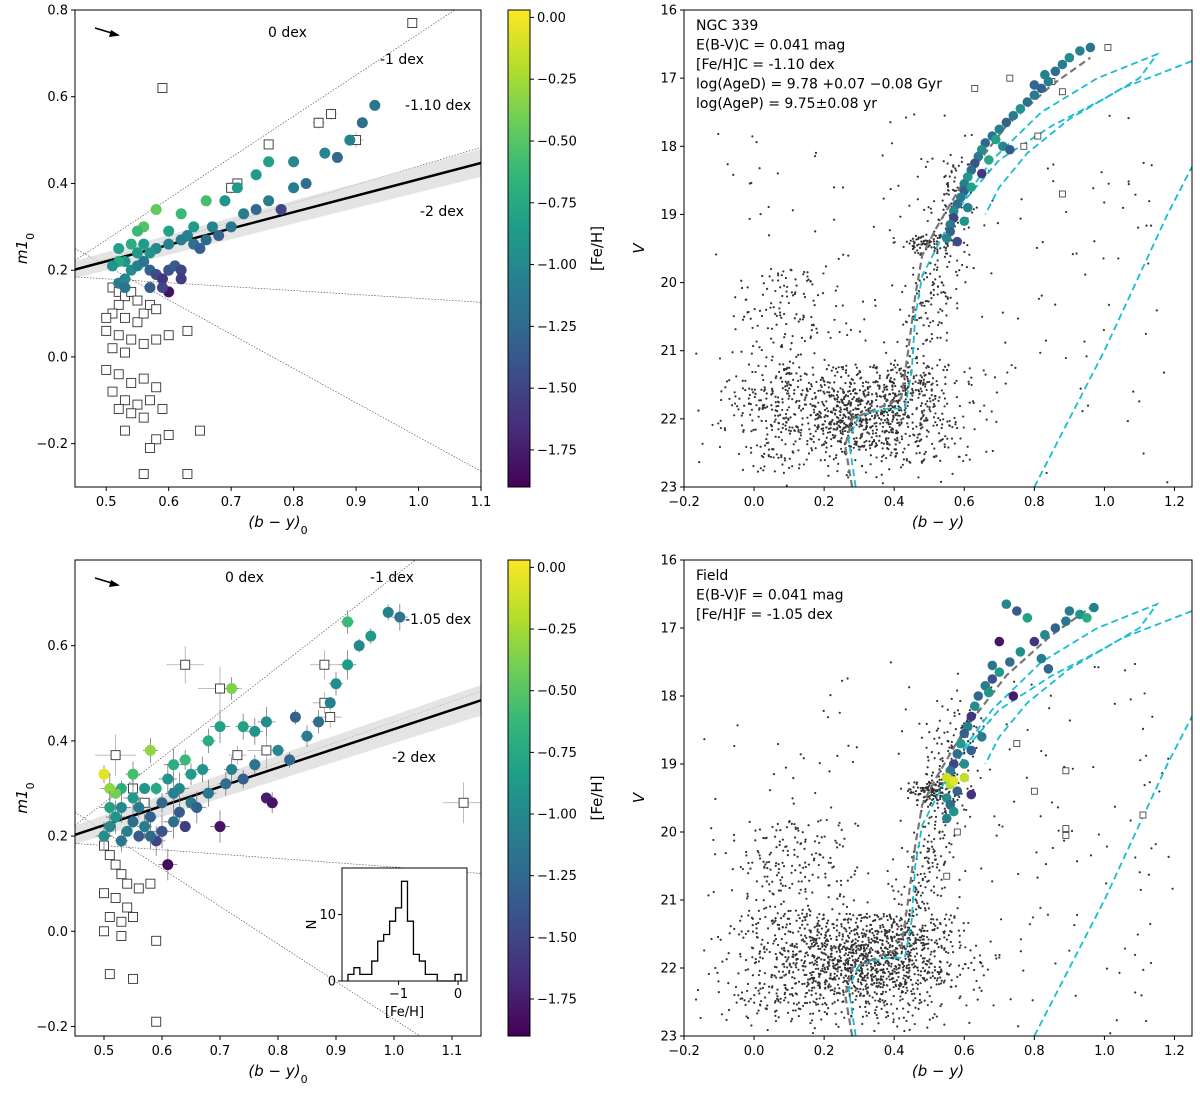 This screenshot has height=1093, width=1200. What do you see at coordinates (947, 876) in the screenshot?
I see `bottom-right-nonmember-point` at bounding box center [947, 876].